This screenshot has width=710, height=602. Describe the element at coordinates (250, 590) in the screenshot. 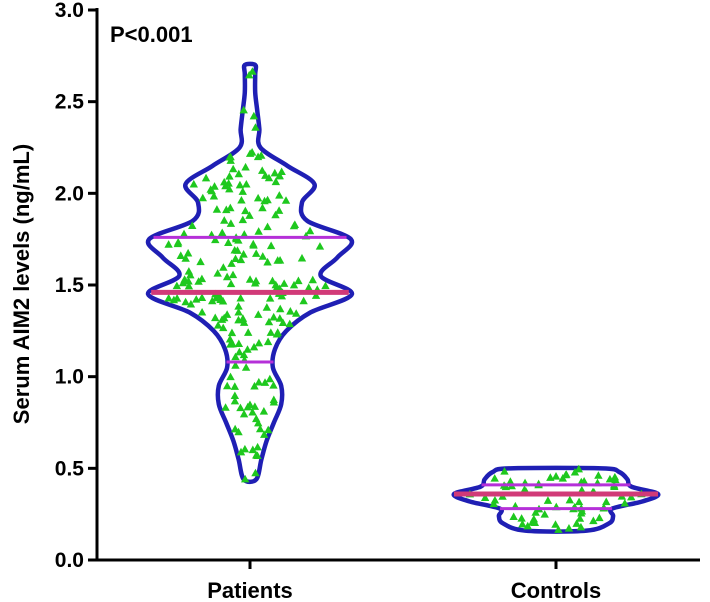

I see `x-category-label-patients: Patients` at that location.